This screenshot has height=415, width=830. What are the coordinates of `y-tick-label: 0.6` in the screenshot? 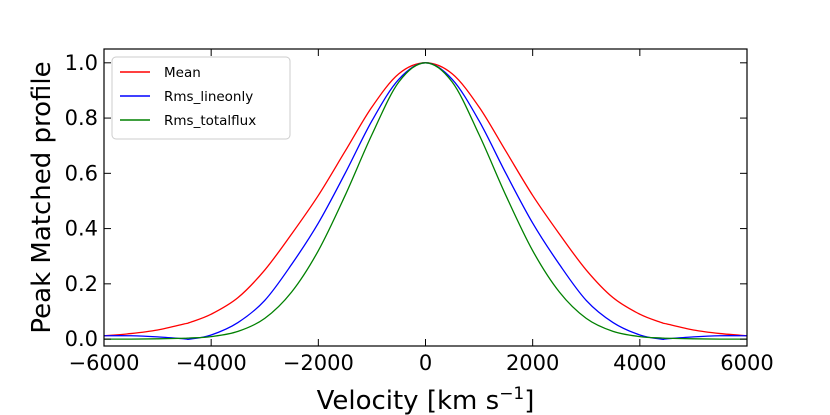 It's located at (81, 173).